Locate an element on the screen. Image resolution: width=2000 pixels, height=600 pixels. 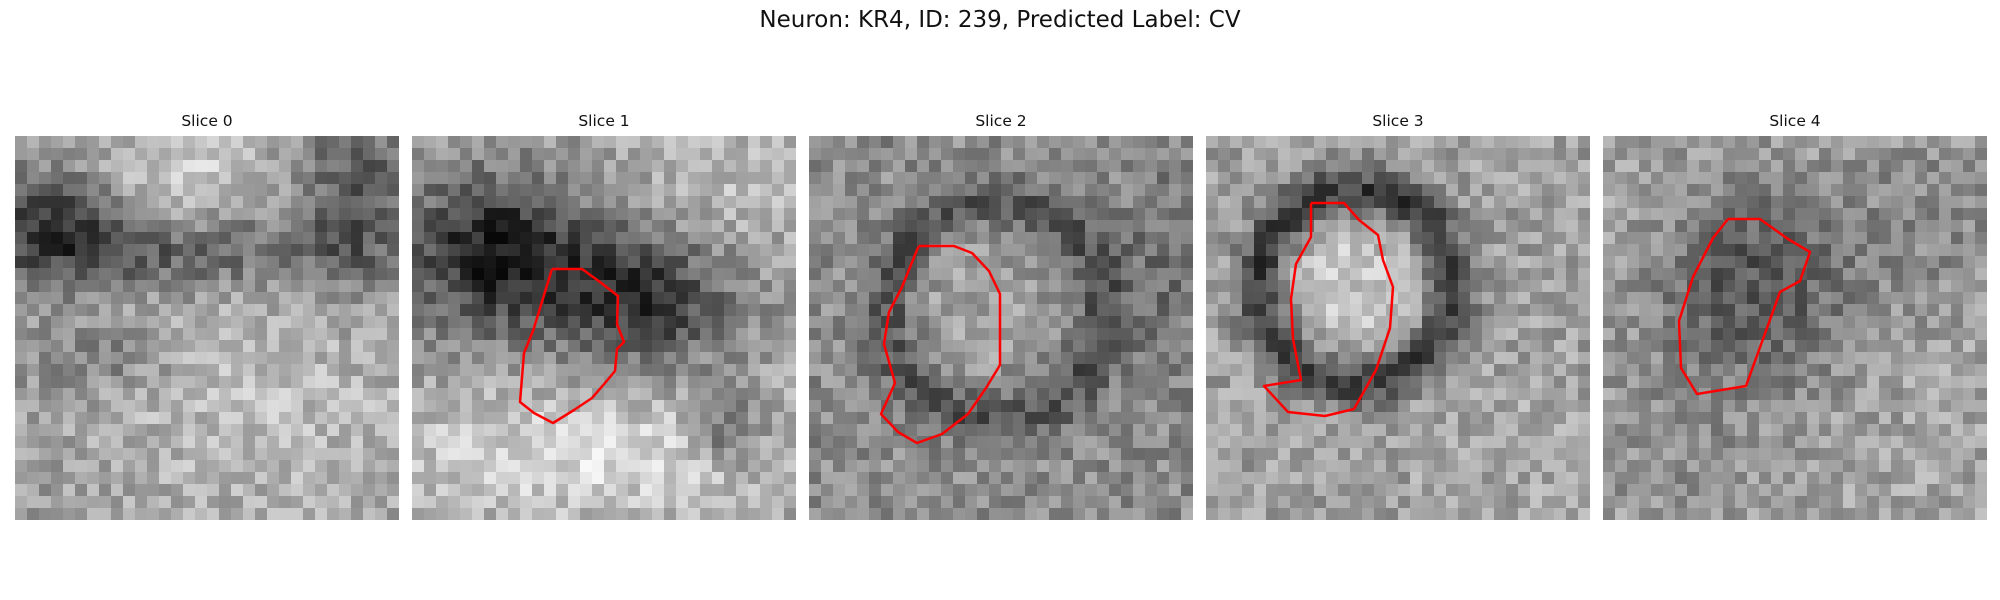
slice-title: Slice 4 is located at coordinates (1795, 121).